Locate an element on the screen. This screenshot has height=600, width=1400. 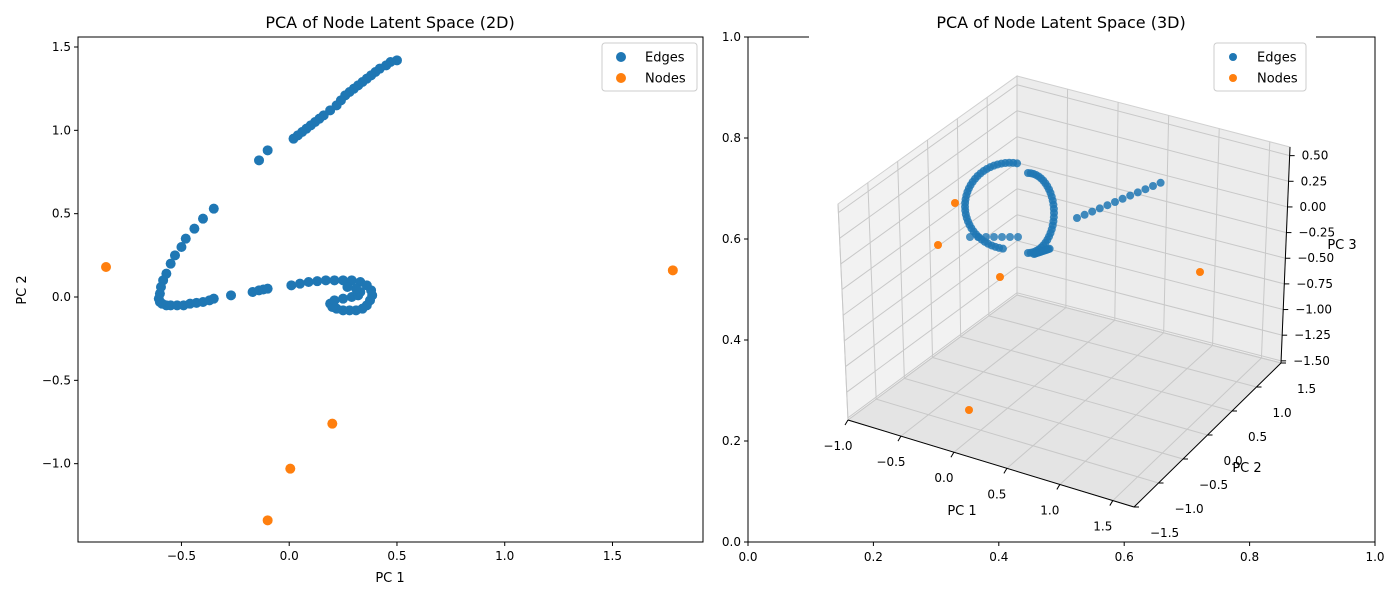
chart-3d-outer-ytick-label: 0.6 is located at coordinates (731, 239).